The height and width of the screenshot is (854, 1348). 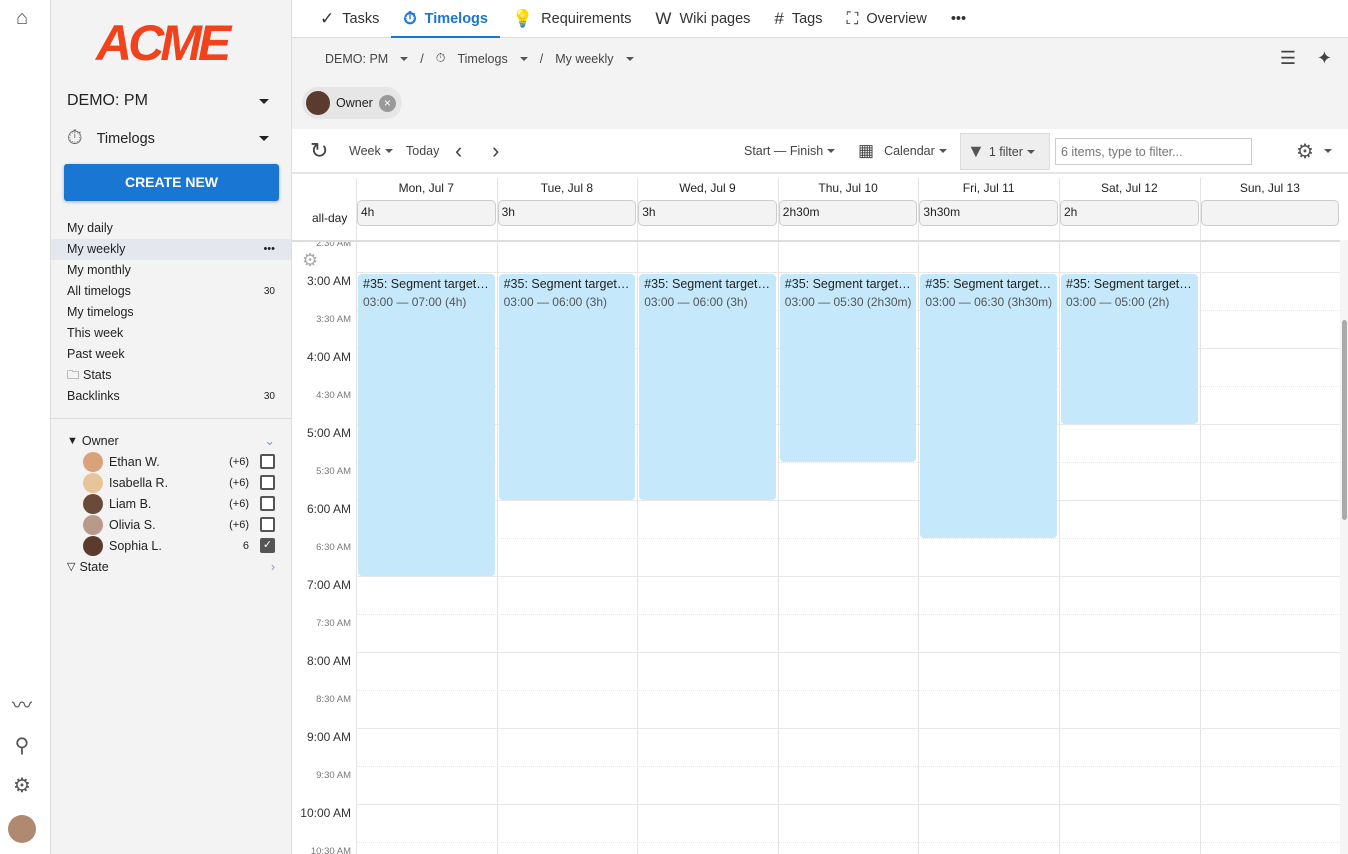 I want to click on owner-name: Isabella R., so click(x=139, y=482).